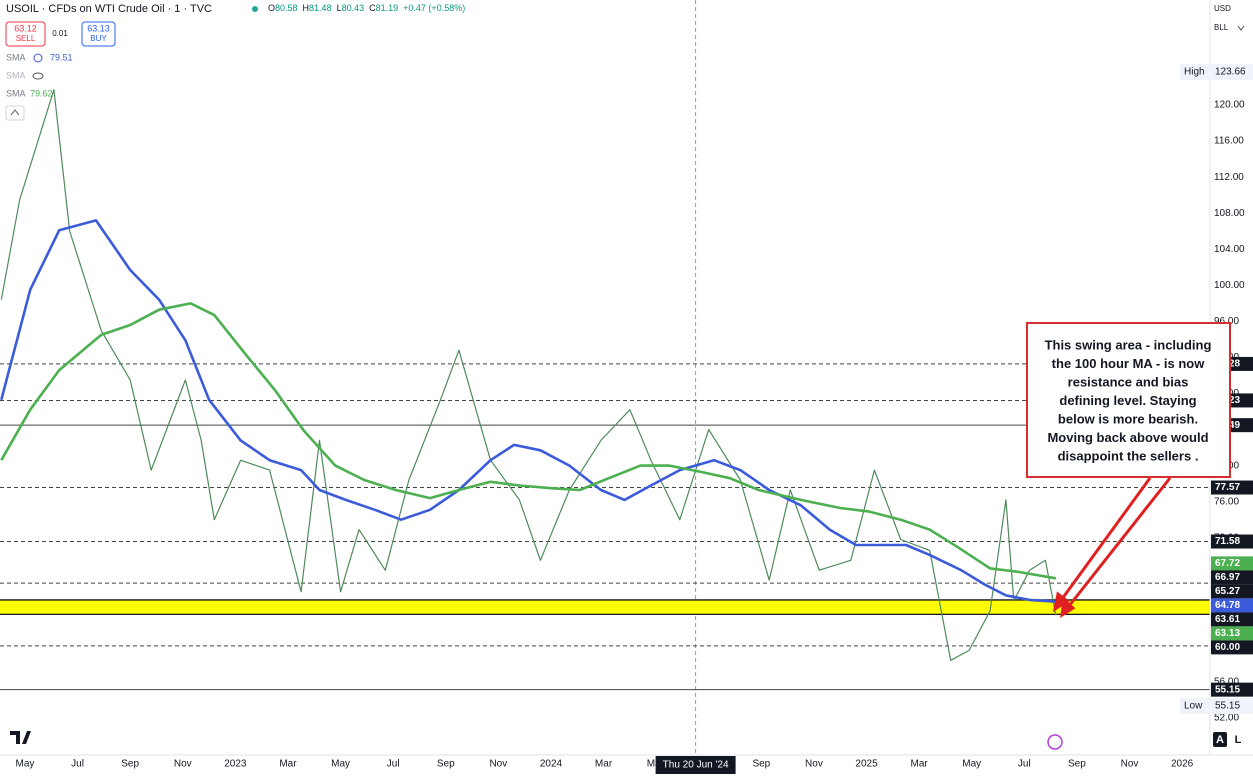  I want to click on ohlc-value: 81.19, so click(387, 8).